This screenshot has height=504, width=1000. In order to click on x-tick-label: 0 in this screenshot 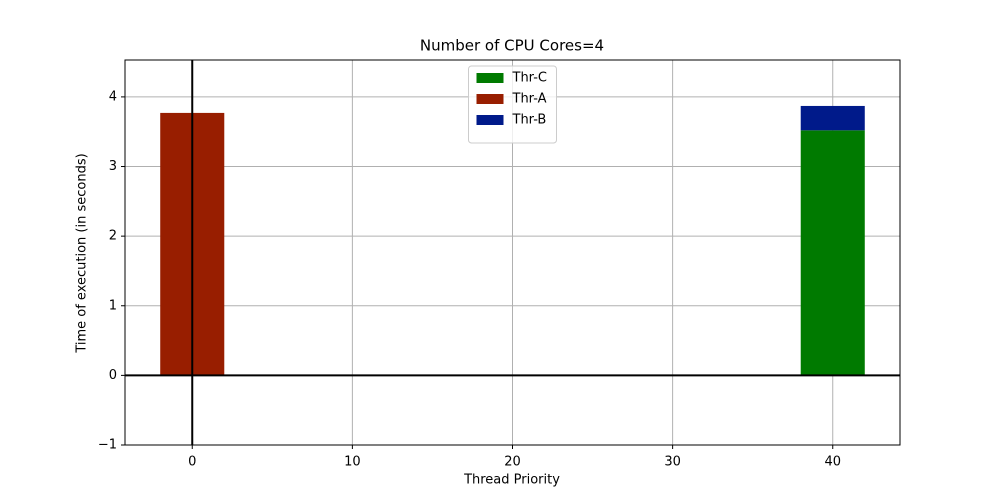, I will do `click(192, 462)`.